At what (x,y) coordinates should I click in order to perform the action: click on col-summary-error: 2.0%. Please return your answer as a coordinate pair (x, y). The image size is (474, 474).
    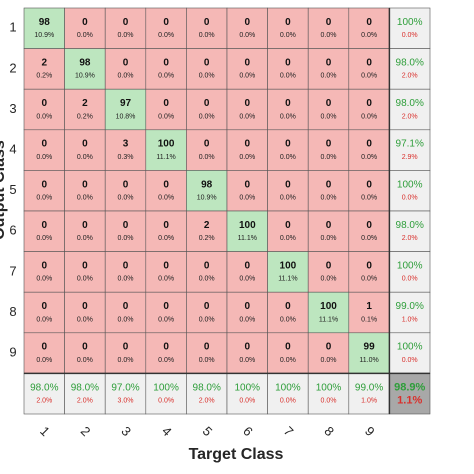
    Looking at the image, I should click on (207, 401).